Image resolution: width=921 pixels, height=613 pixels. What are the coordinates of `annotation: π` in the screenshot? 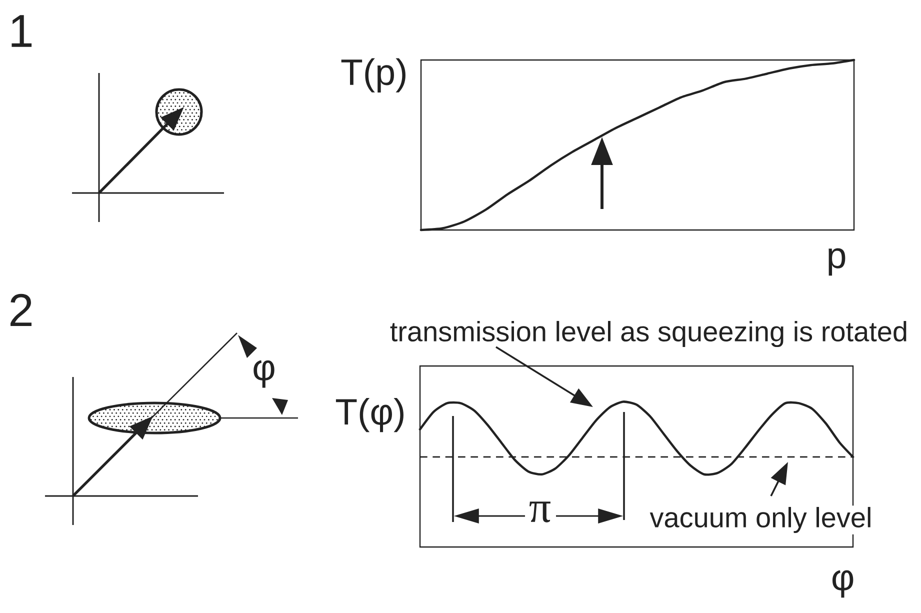 It's located at (540, 512).